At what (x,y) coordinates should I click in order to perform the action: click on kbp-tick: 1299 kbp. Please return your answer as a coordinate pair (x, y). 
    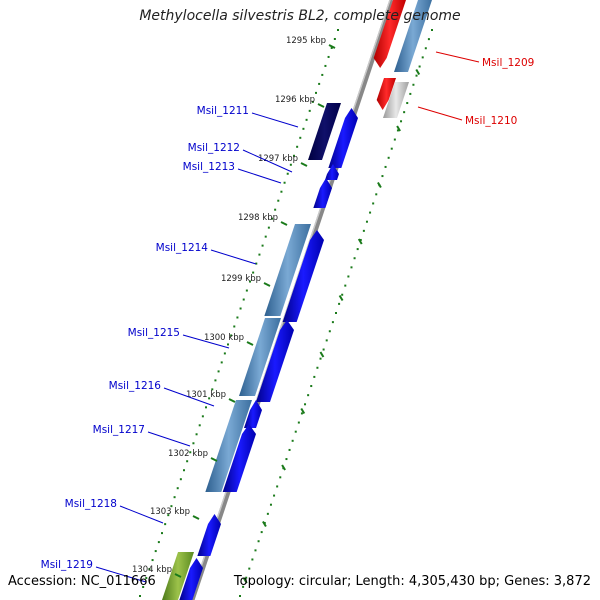
    Looking at the image, I should click on (246, 280).